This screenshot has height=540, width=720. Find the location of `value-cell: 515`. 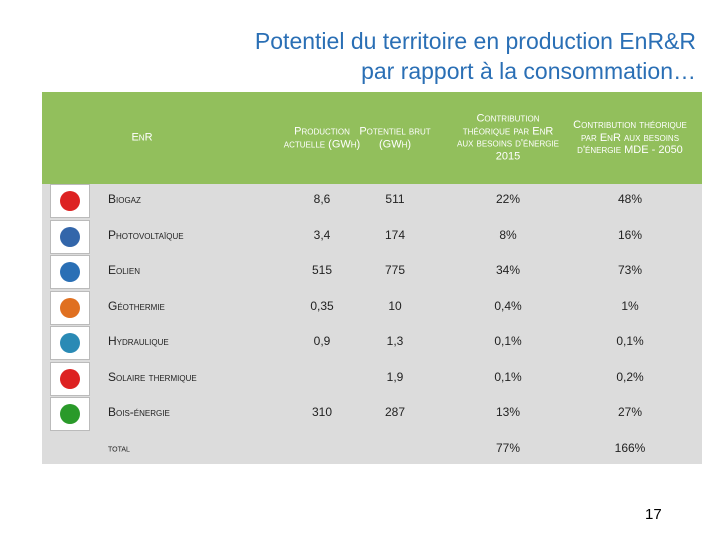

value-cell: 515 is located at coordinates (322, 270).